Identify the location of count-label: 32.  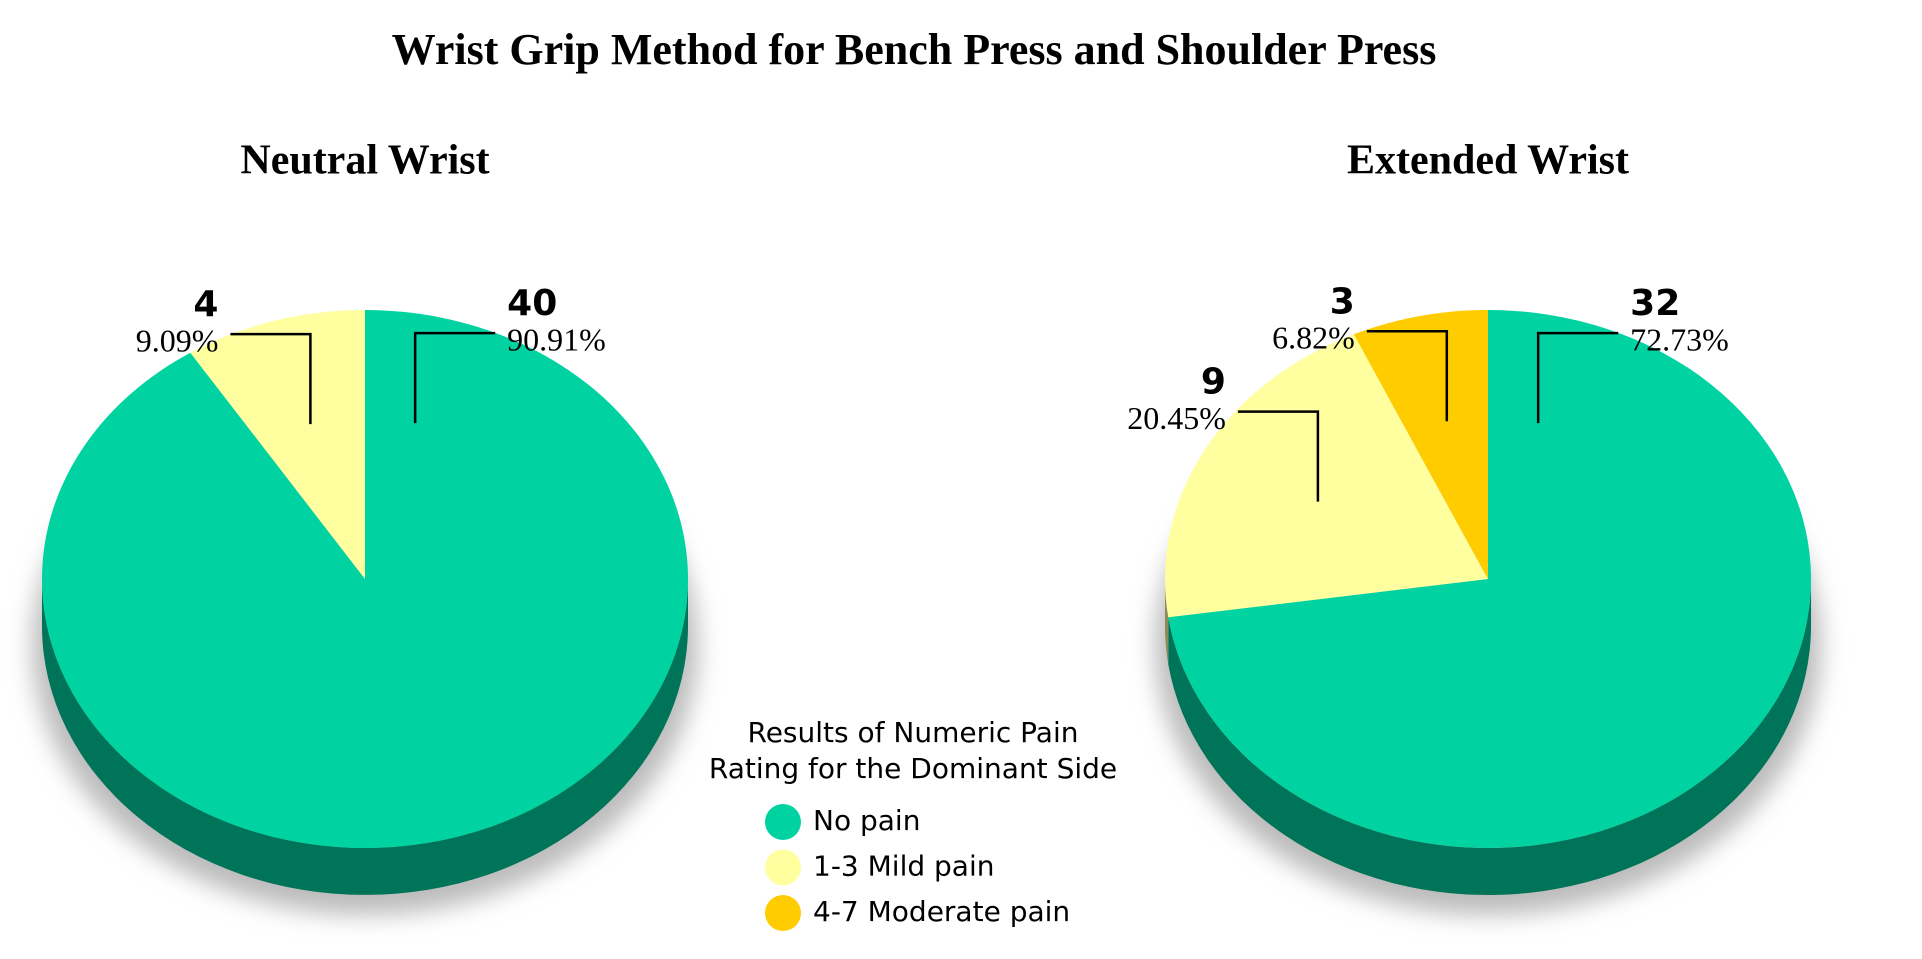
(1655, 303).